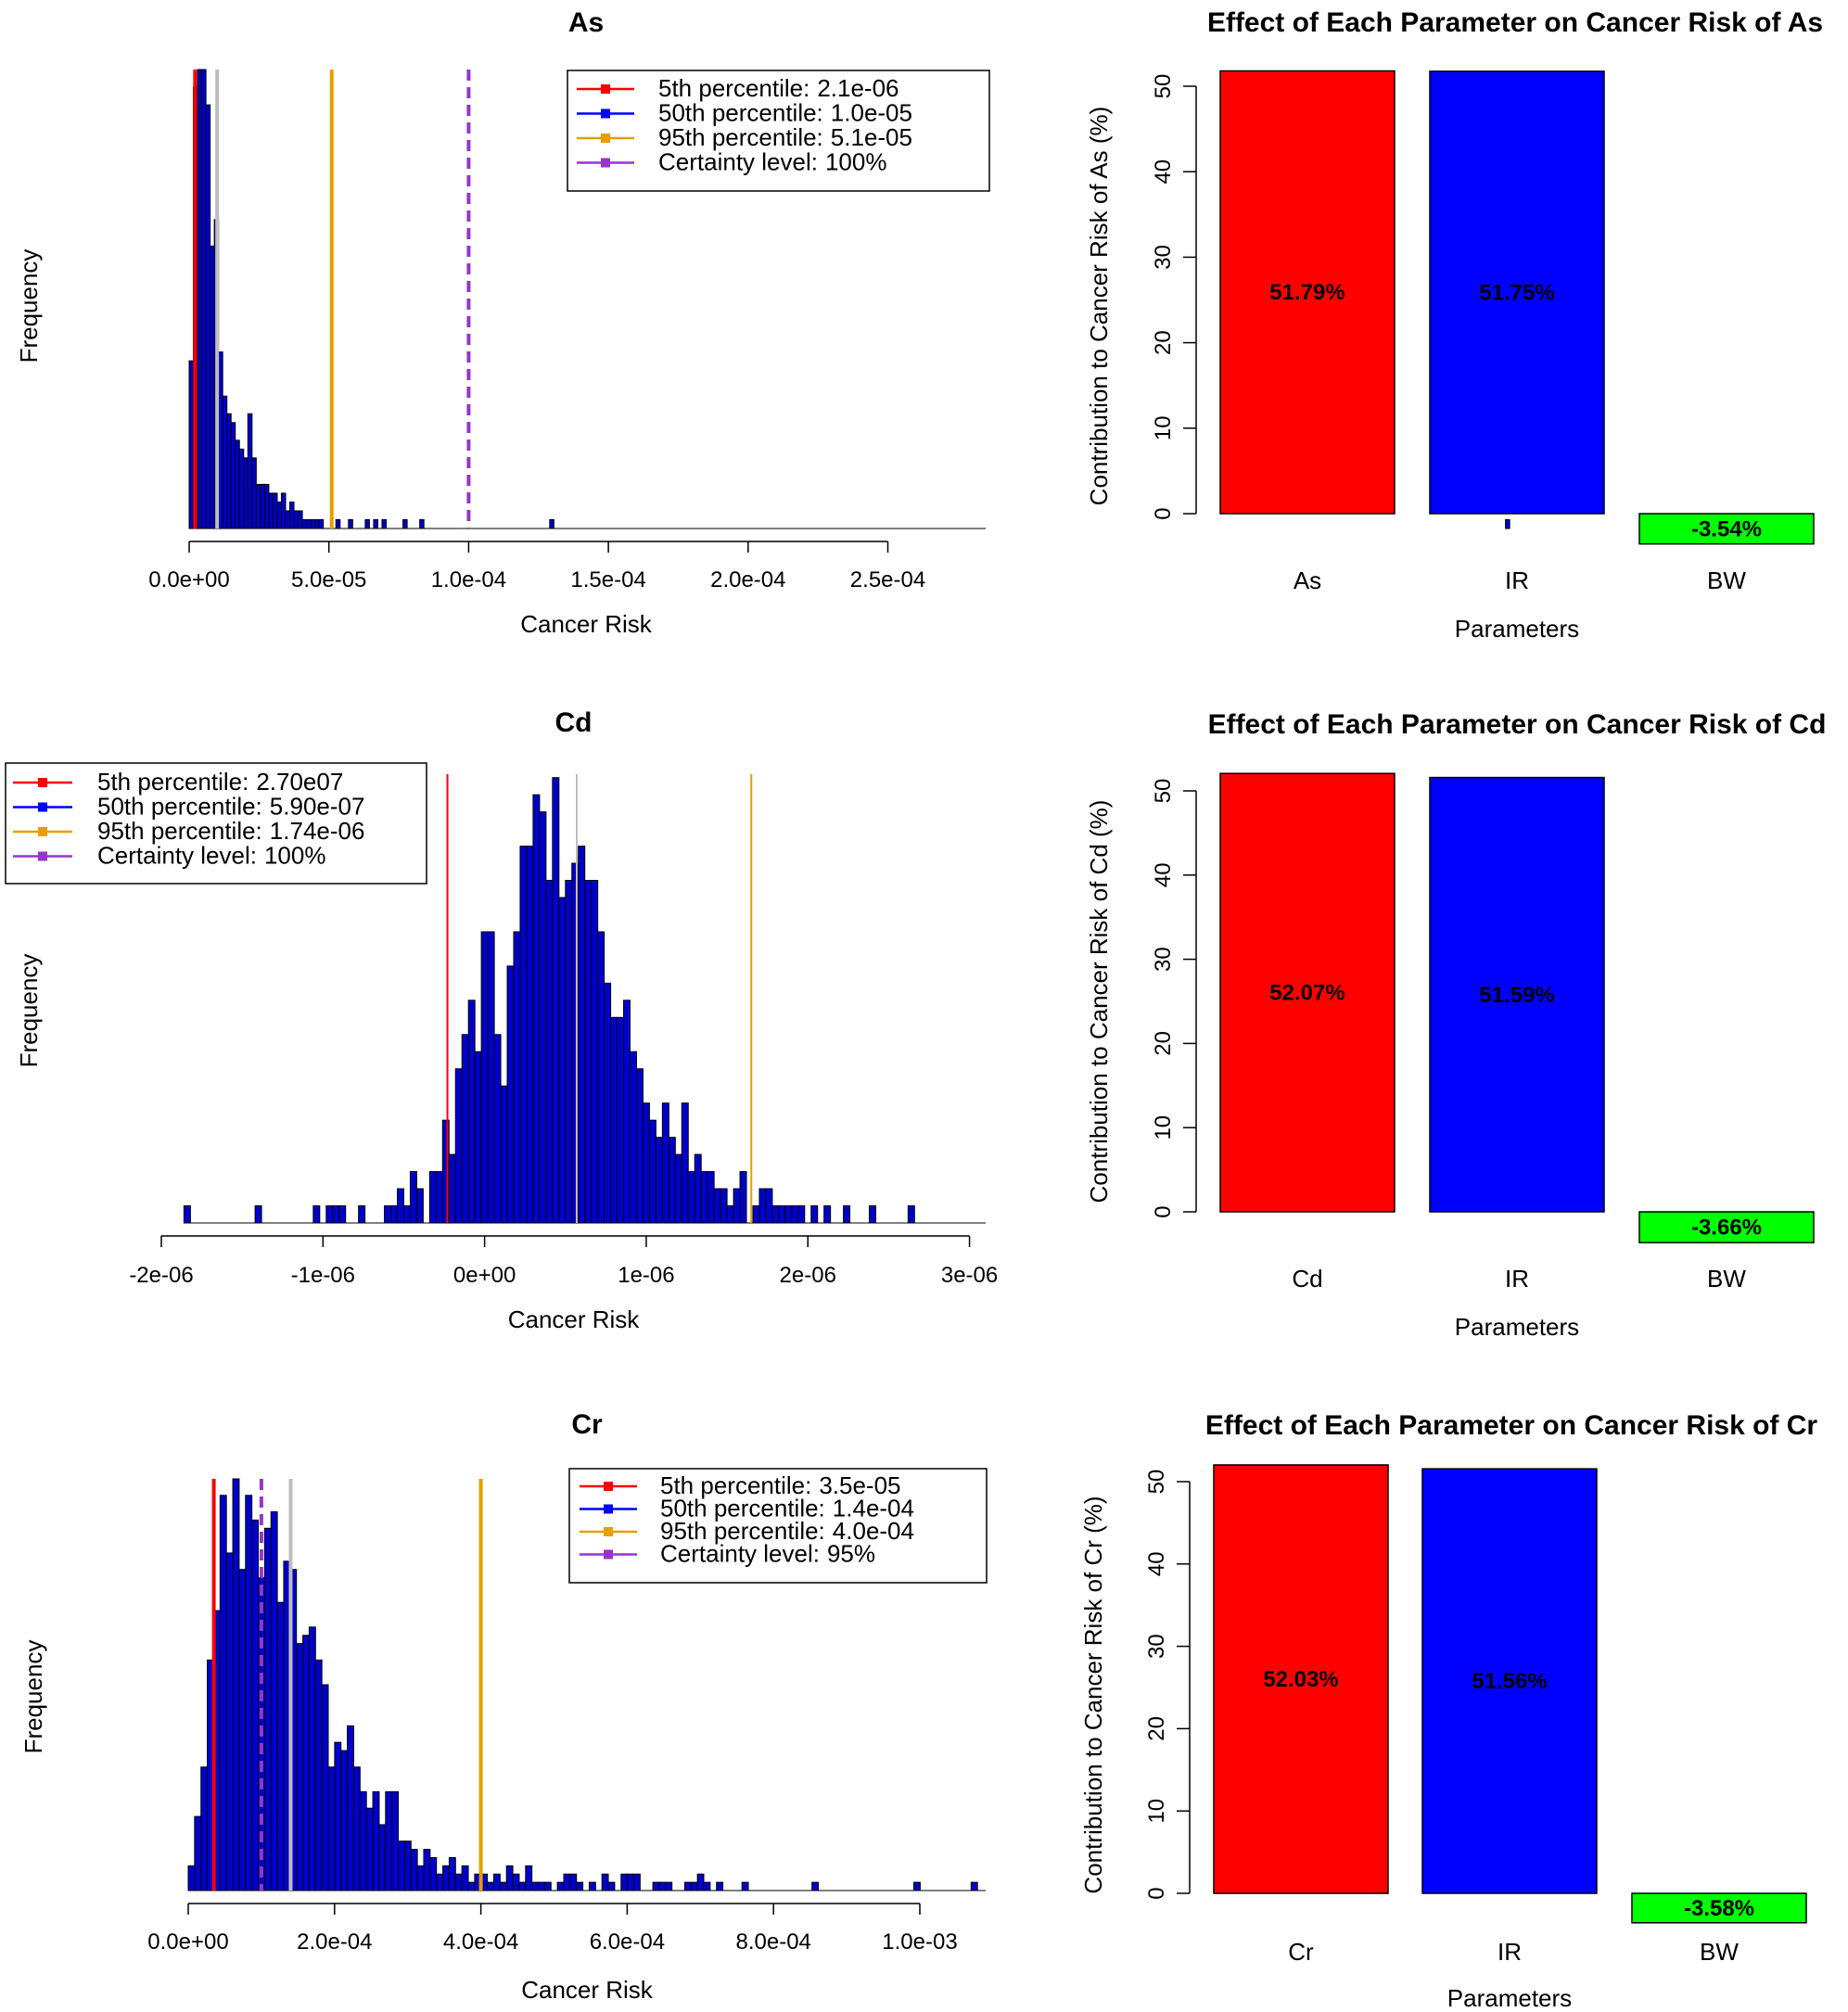 This screenshot has height=2012, width=1848. What do you see at coordinates (485, 1275) in the screenshot?
I see `x-tick-label: 0e+00` at bounding box center [485, 1275].